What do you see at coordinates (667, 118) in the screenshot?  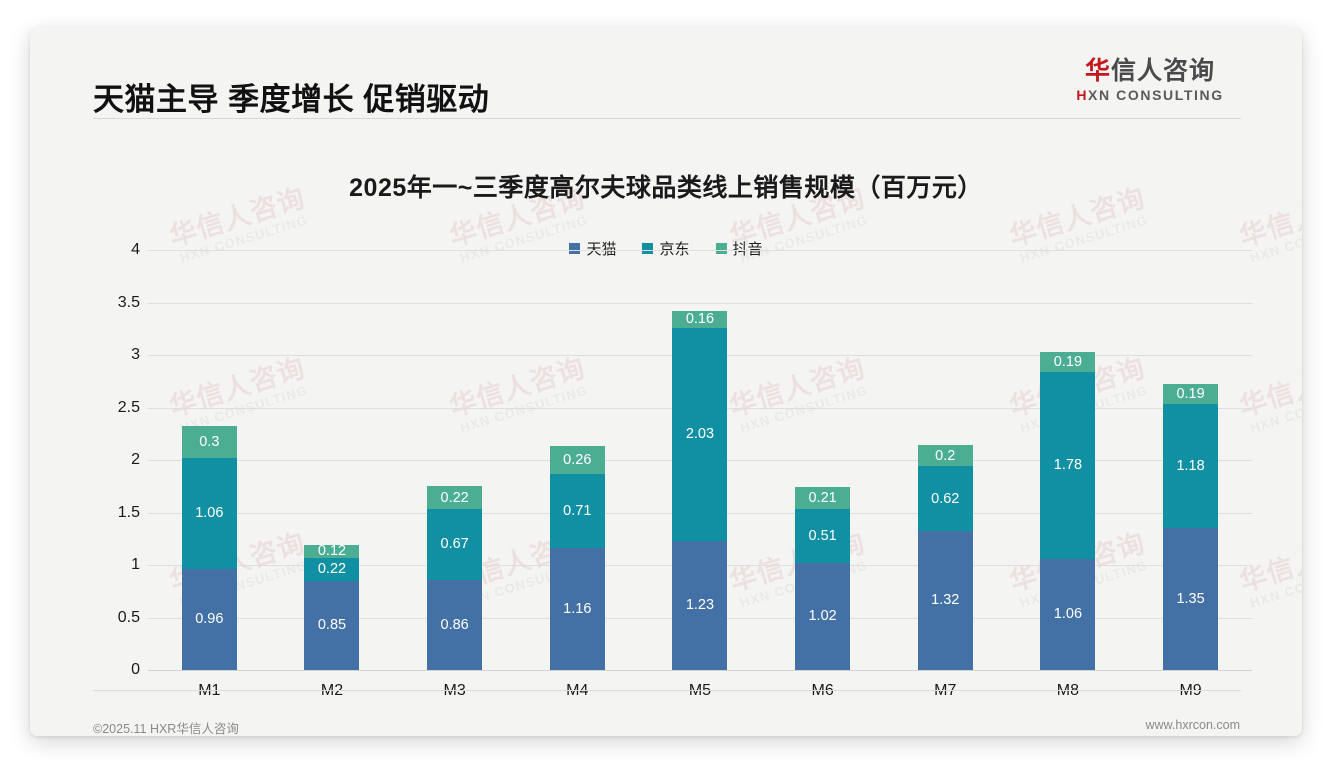 I see `header-divider` at bounding box center [667, 118].